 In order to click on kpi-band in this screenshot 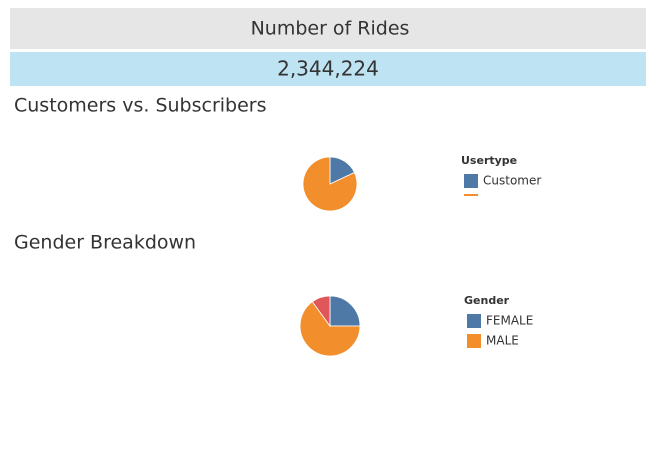, I will do `click(328, 69)`.